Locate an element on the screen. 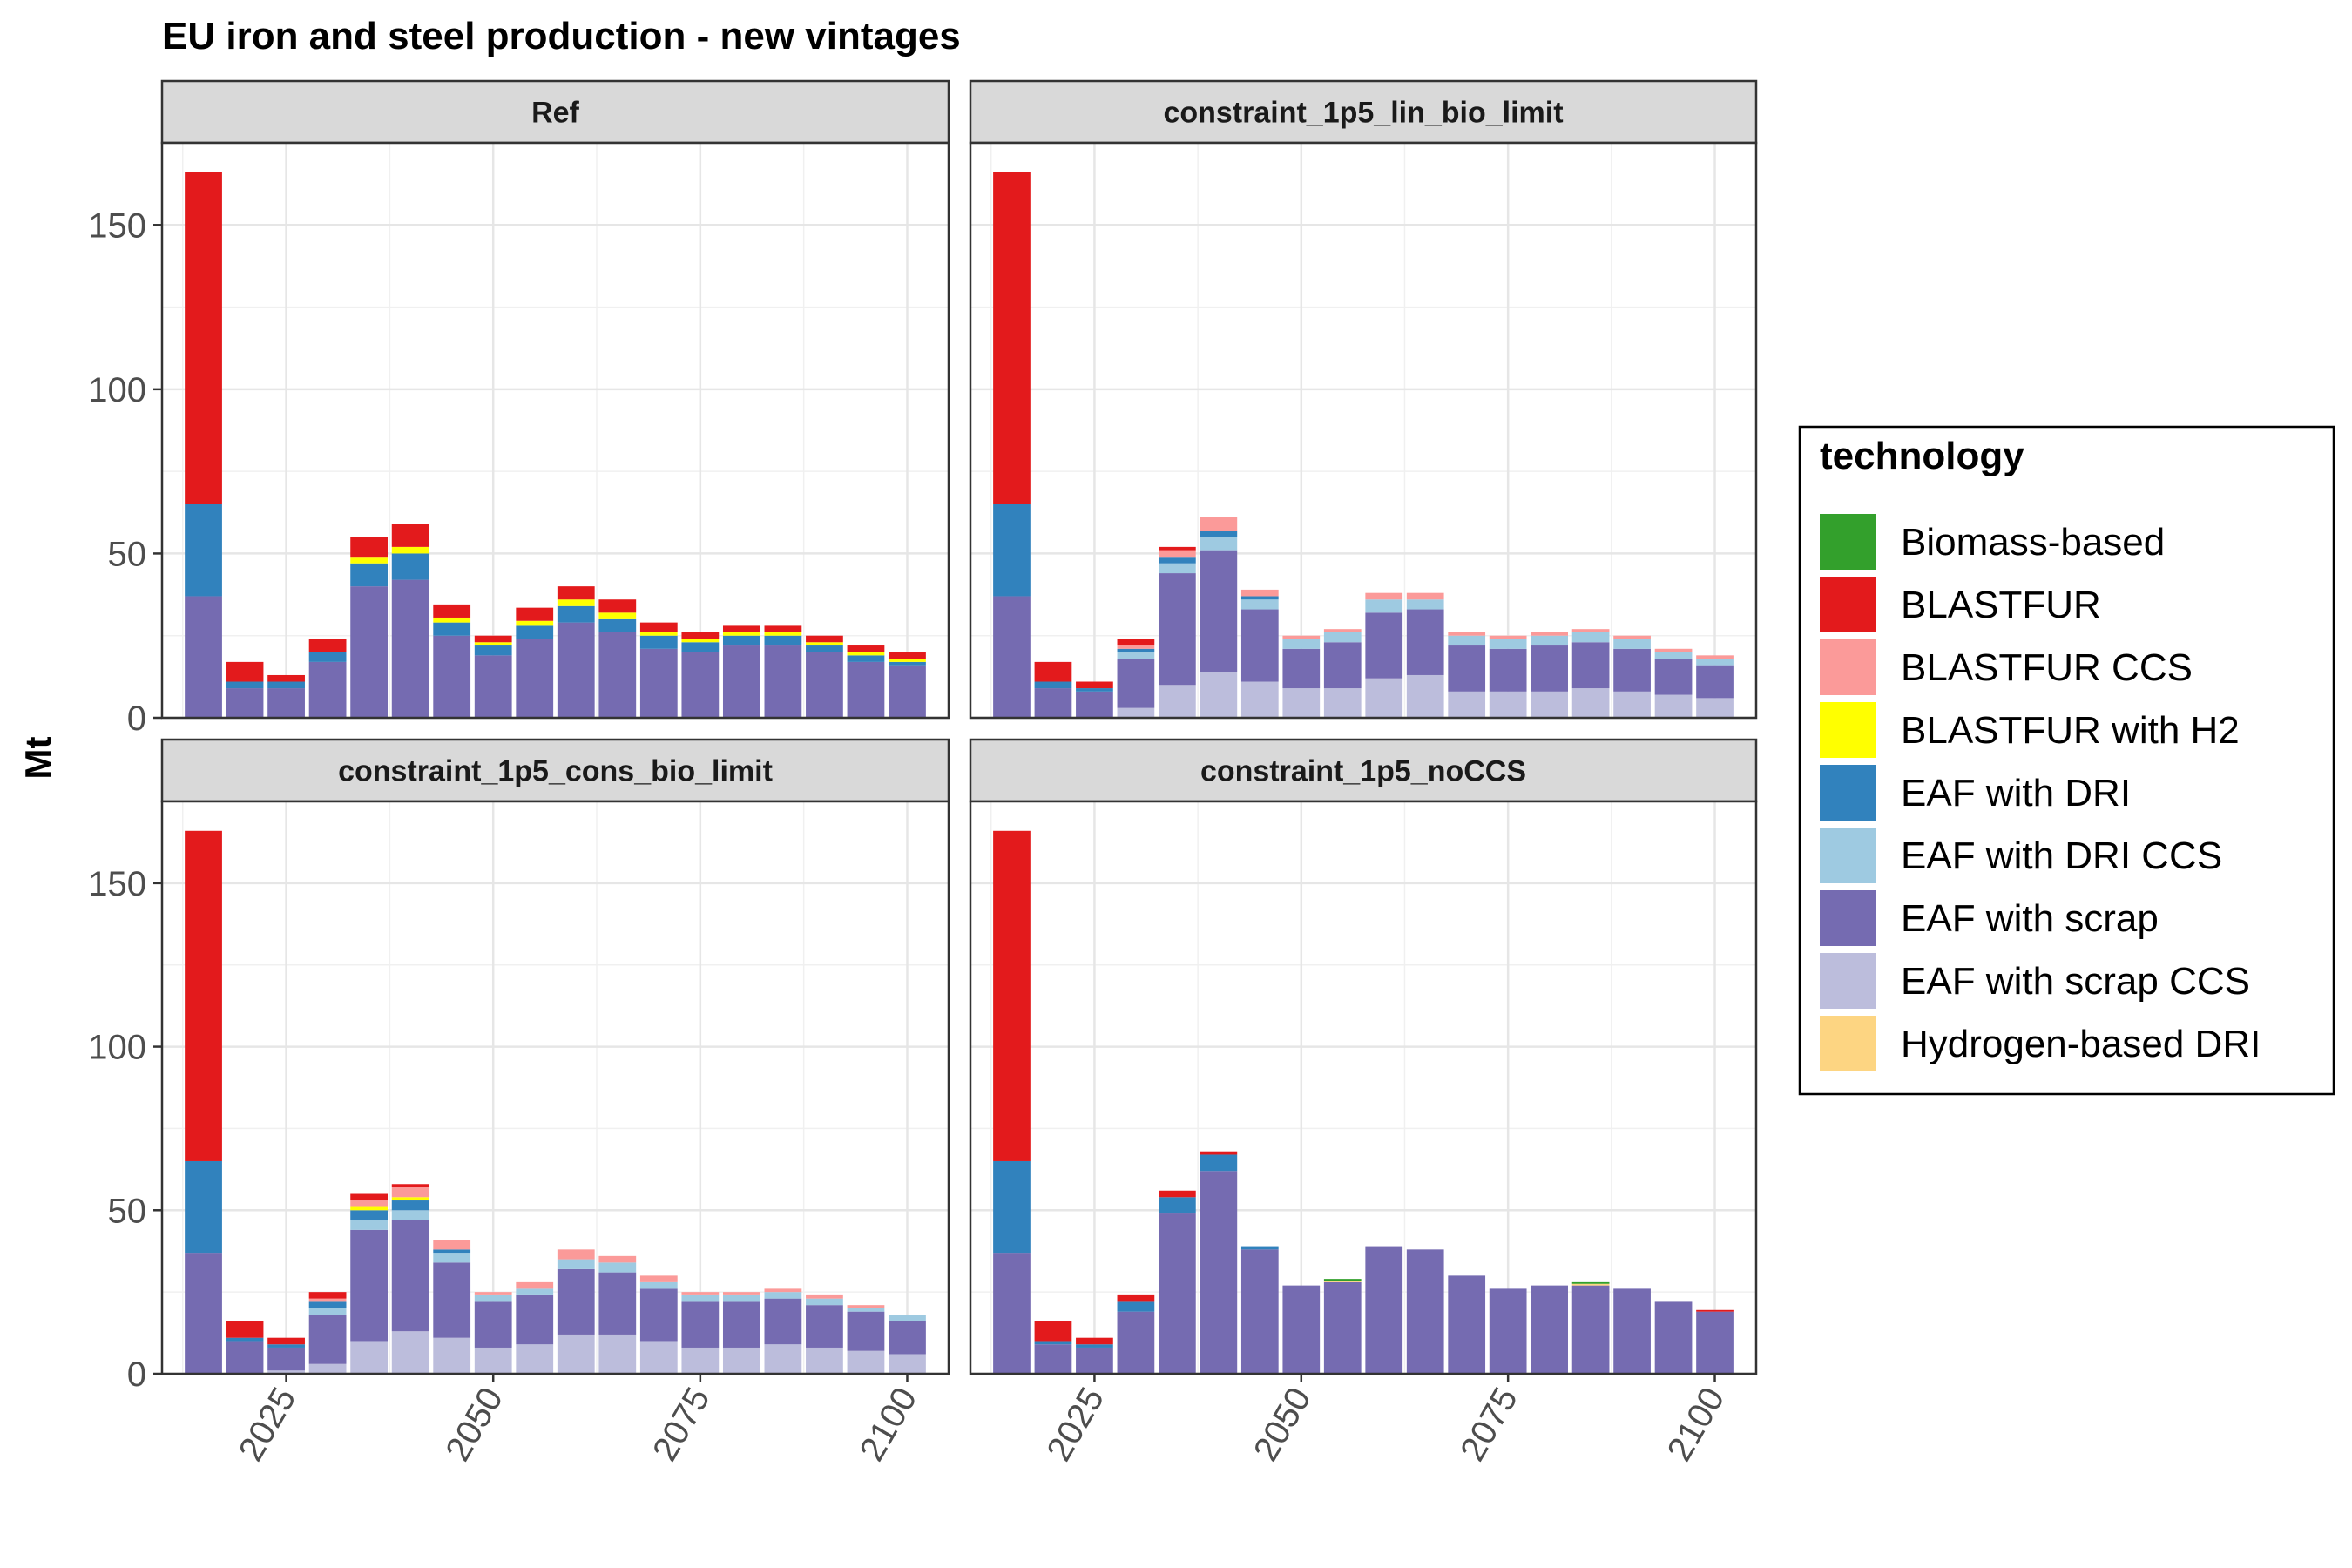 This screenshot has width=2352, height=1568. bar-segment-dri-2020 is located at coordinates (245, 1339).